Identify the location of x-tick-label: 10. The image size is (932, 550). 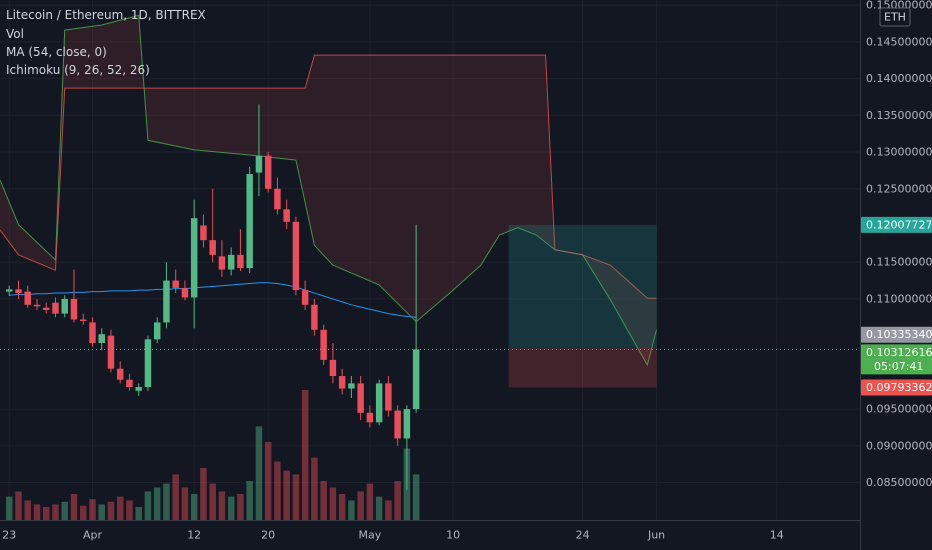
(453, 535).